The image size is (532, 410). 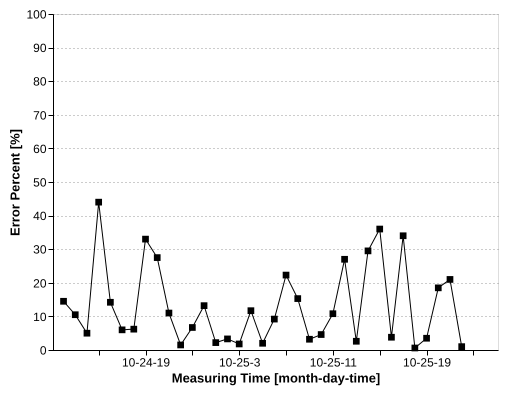 I want to click on y-tick-label: 50, so click(x=40, y=183).